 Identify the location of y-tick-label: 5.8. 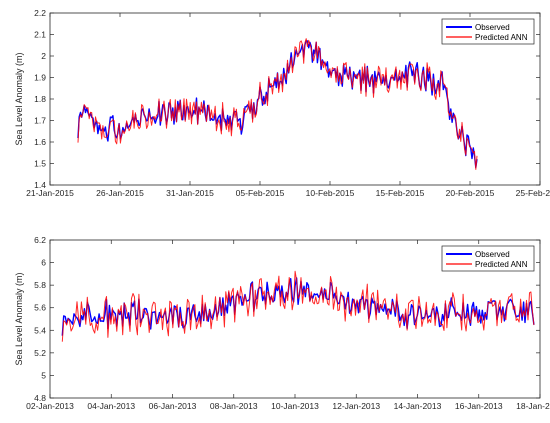
(40, 285).